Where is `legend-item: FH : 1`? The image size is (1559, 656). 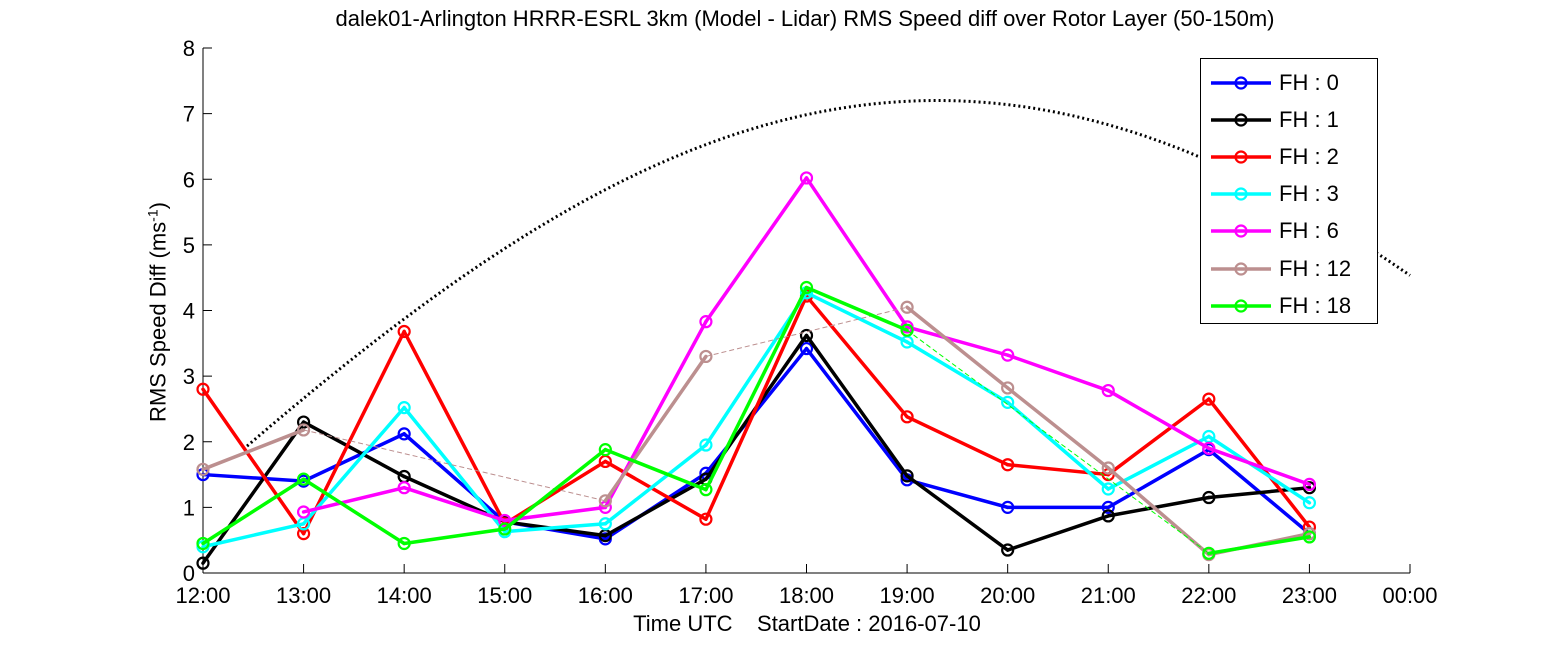
legend-item: FH : 1 is located at coordinates (1290, 119).